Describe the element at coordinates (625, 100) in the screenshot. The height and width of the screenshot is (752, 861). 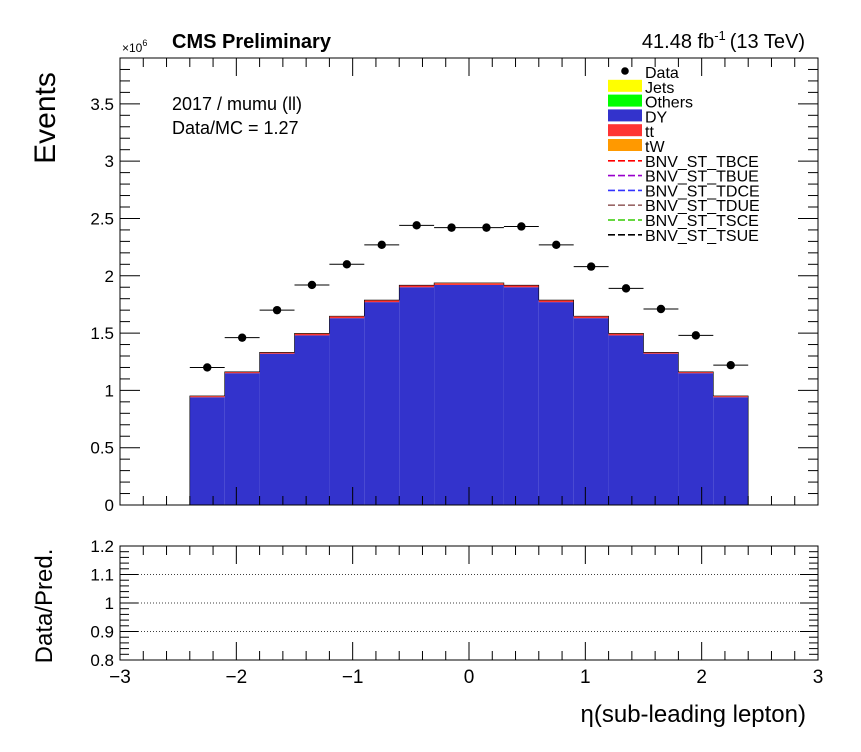
I see `legend-swatch-others` at that location.